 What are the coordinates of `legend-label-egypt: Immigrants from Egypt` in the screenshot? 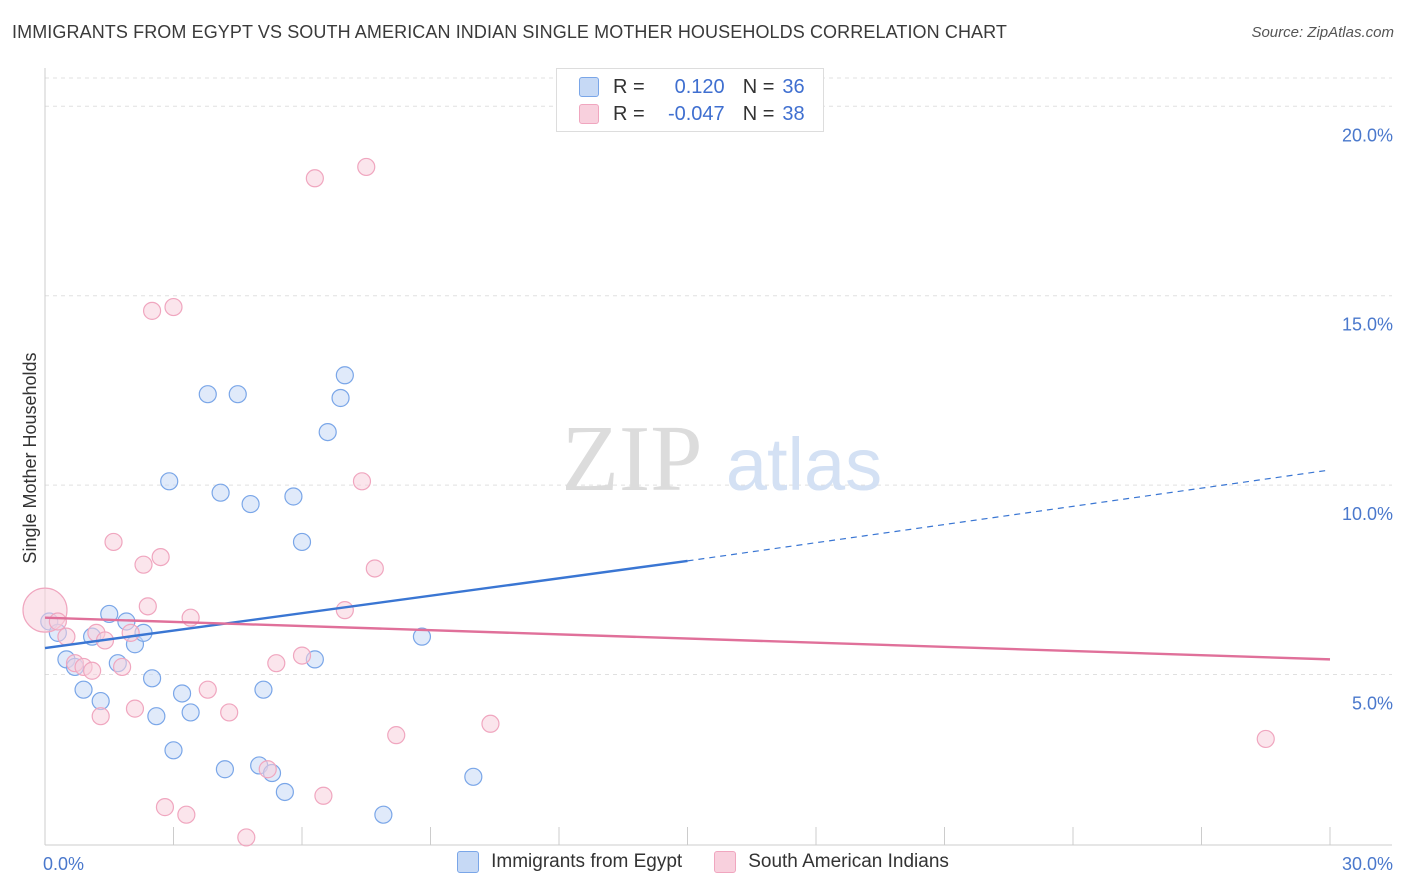 It's located at (587, 861).